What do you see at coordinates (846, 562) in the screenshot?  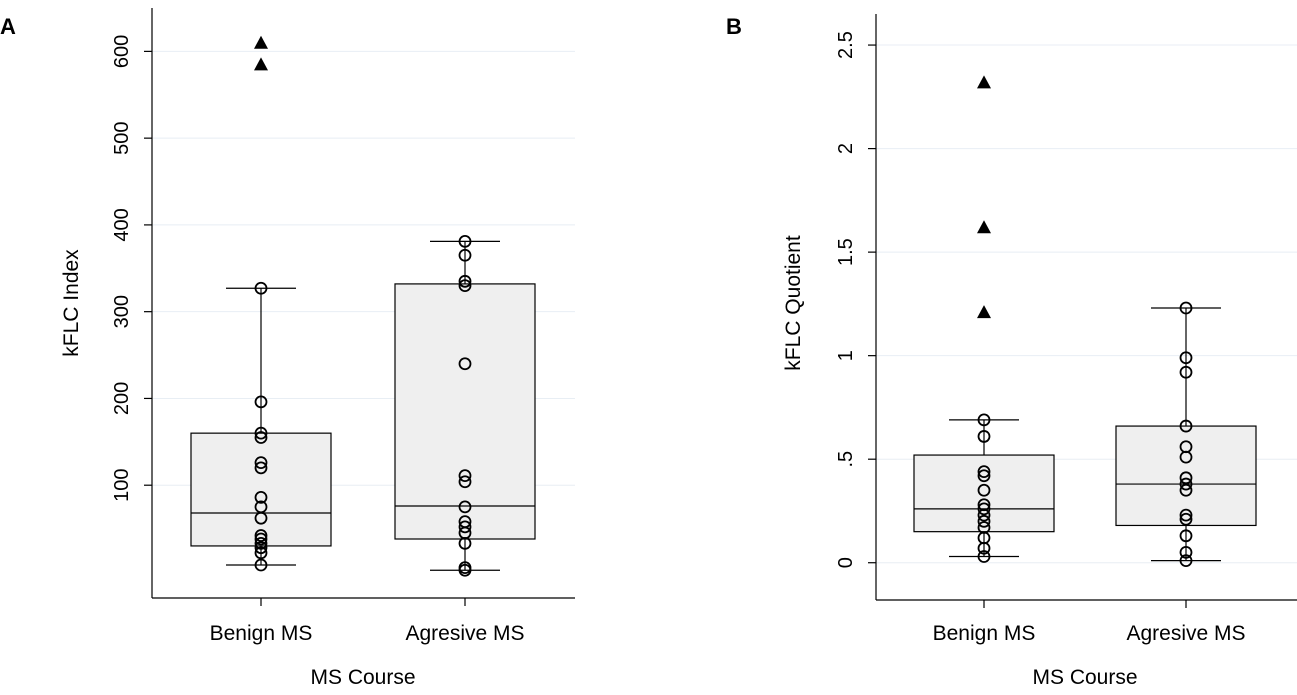 I see `y-tick-label: 0` at bounding box center [846, 562].